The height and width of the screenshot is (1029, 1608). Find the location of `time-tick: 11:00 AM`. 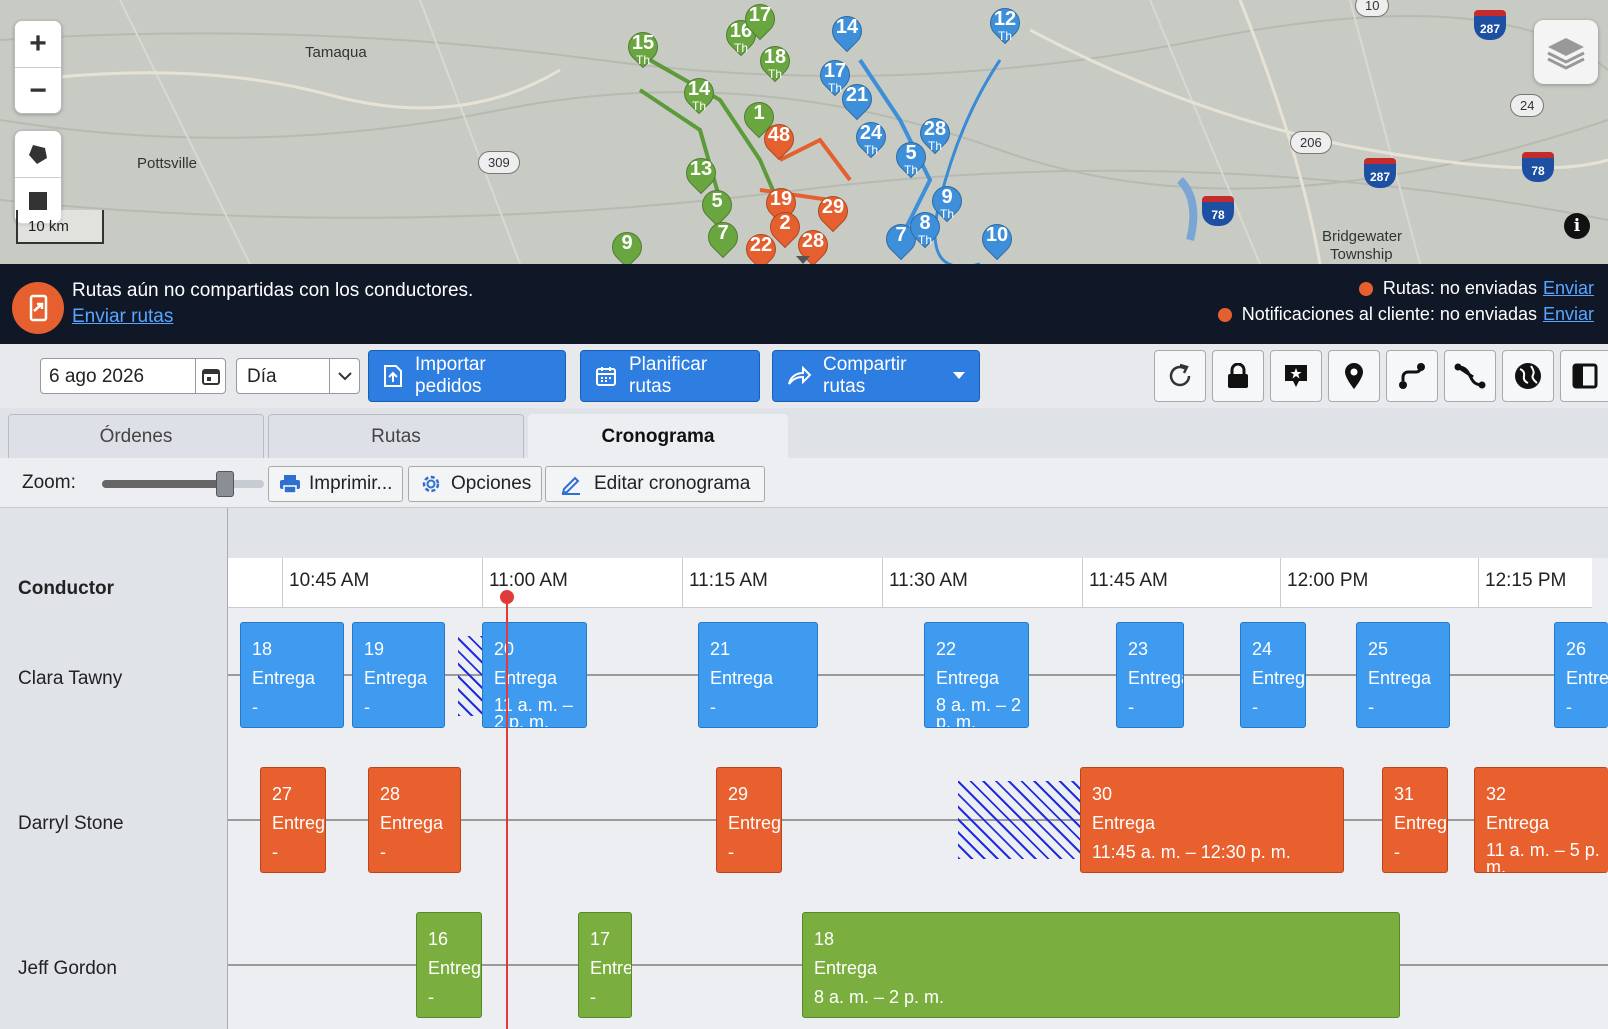

time-tick: 11:00 AM is located at coordinates (525, 583).